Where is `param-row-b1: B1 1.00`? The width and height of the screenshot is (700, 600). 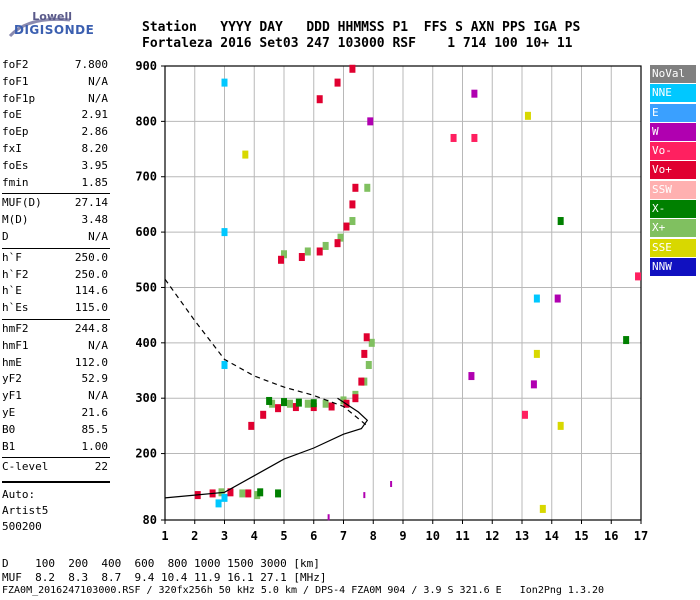 param-row-b1: B1 1.00 is located at coordinates (55, 448).